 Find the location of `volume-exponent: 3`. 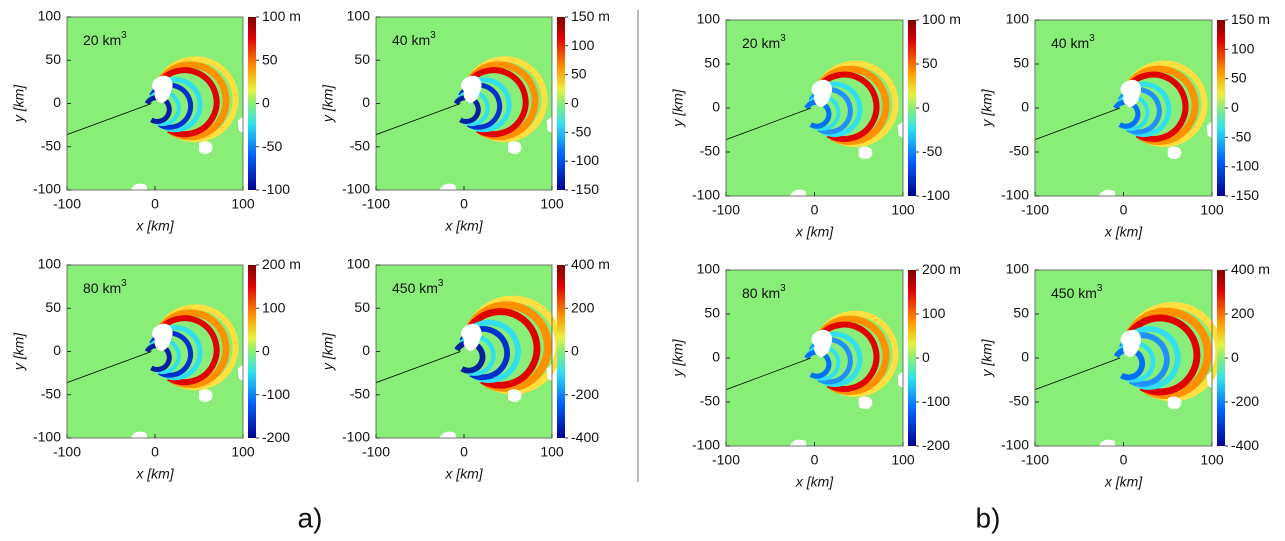

volume-exponent: 3 is located at coordinates (783, 288).